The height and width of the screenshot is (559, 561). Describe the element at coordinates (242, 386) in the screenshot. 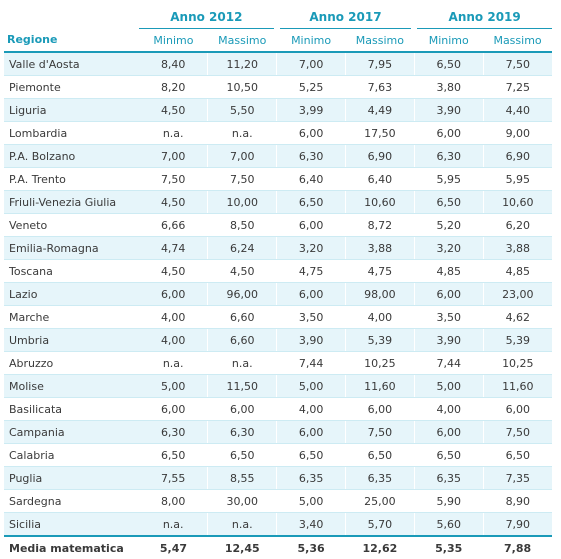

I see `value-cell: 11,50` at that location.